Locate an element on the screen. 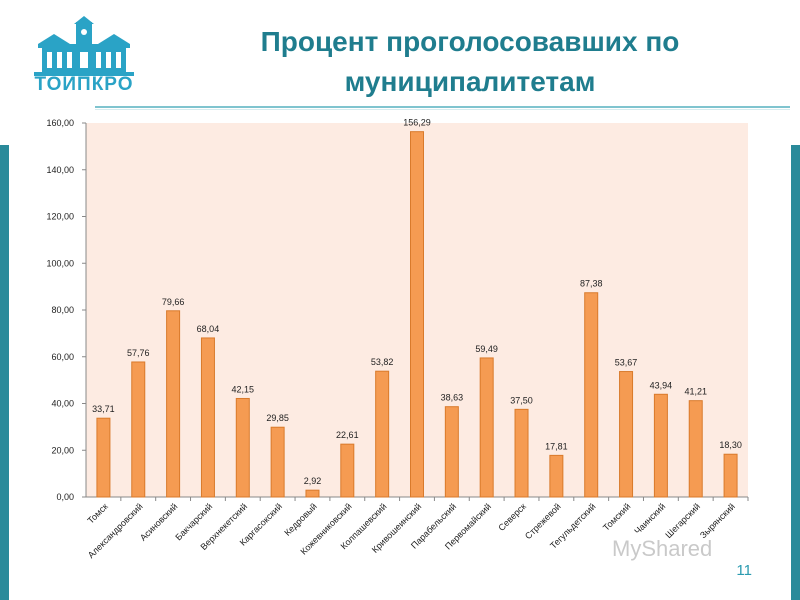 The image size is (800, 600). data-label: 18,30 is located at coordinates (730, 445).